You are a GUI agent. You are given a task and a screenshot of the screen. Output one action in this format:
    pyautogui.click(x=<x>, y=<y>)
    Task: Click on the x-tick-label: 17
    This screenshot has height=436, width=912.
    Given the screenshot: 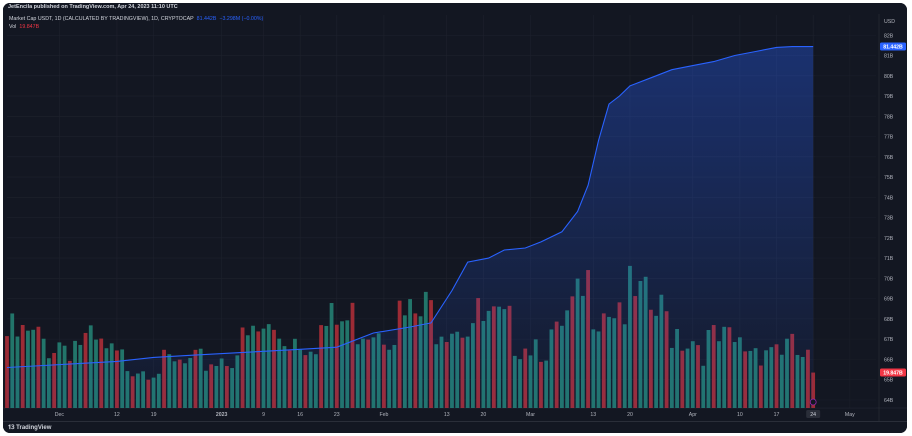 What is the action you would take?
    pyautogui.click(x=777, y=415)
    